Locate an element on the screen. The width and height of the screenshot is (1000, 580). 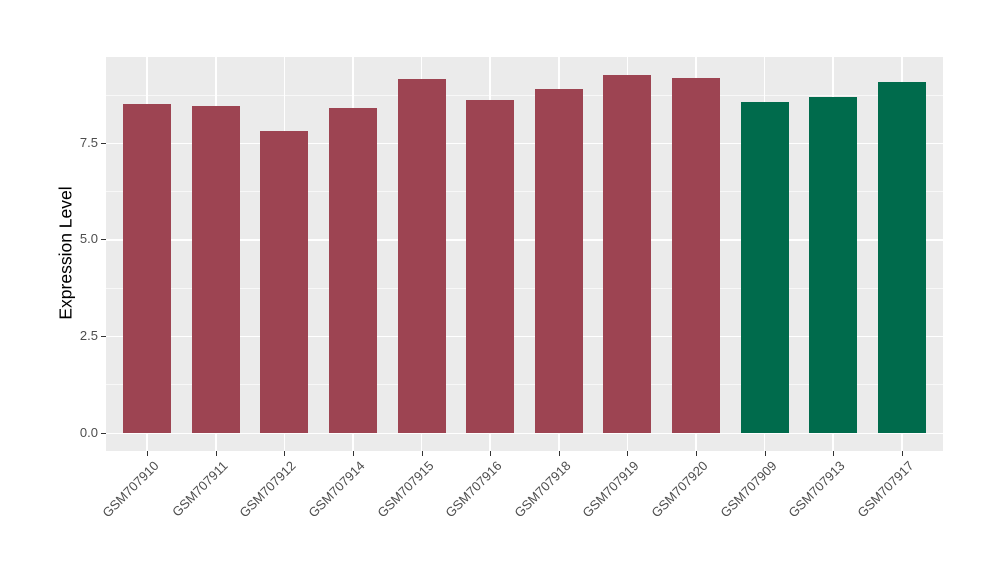
bar-GSM707918 is located at coordinates (558, 260).